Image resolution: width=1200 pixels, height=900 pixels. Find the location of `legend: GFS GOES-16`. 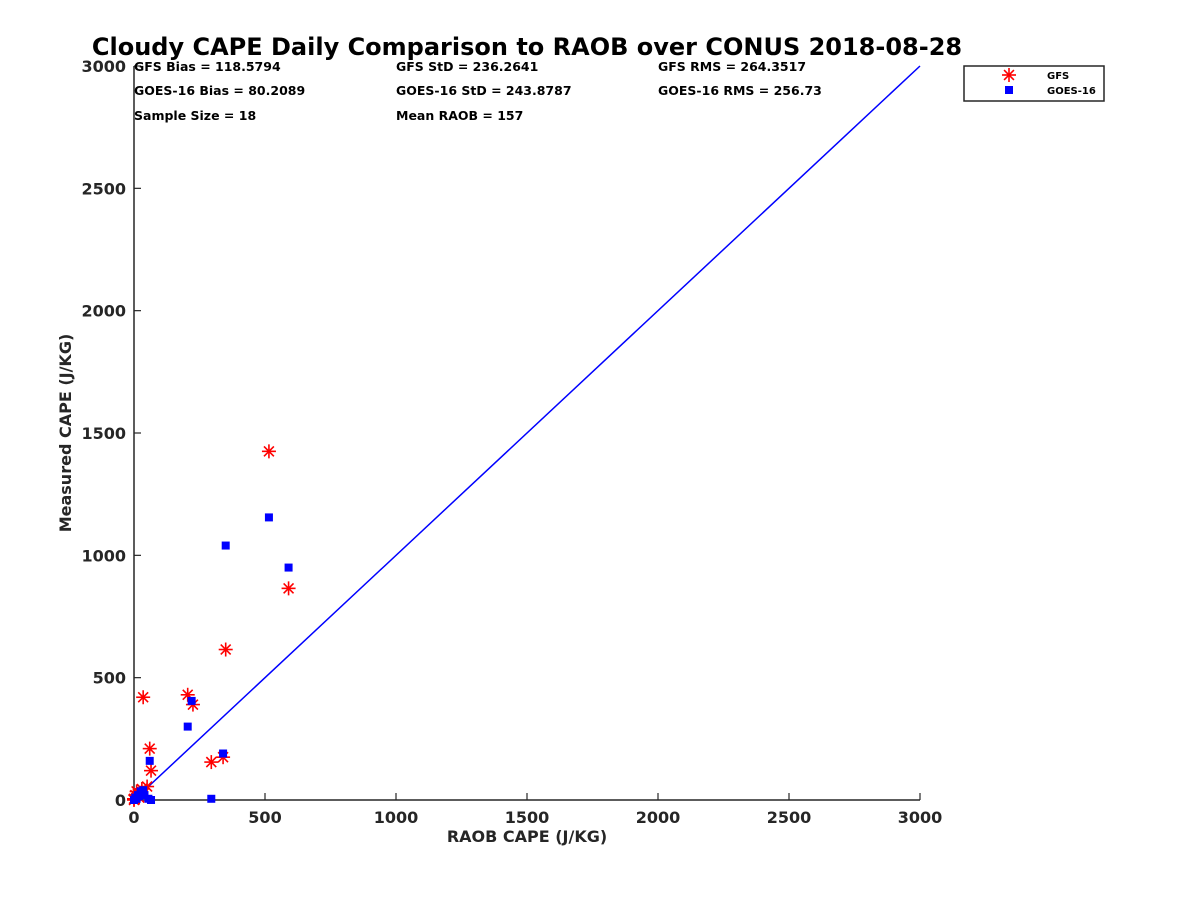

legend: GFS GOES-16 is located at coordinates (1034, 83).